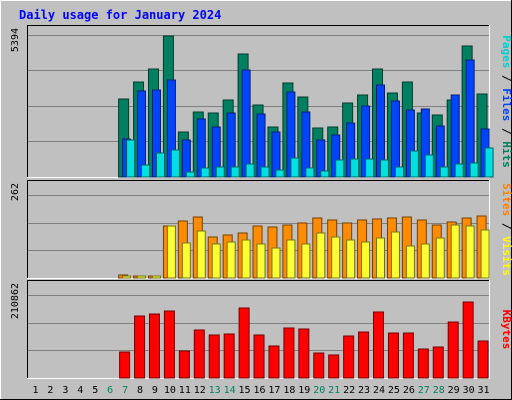 The width and height of the screenshot is (512, 400). What do you see at coordinates (364, 390) in the screenshot?
I see `day-label-23: 23` at bounding box center [364, 390].